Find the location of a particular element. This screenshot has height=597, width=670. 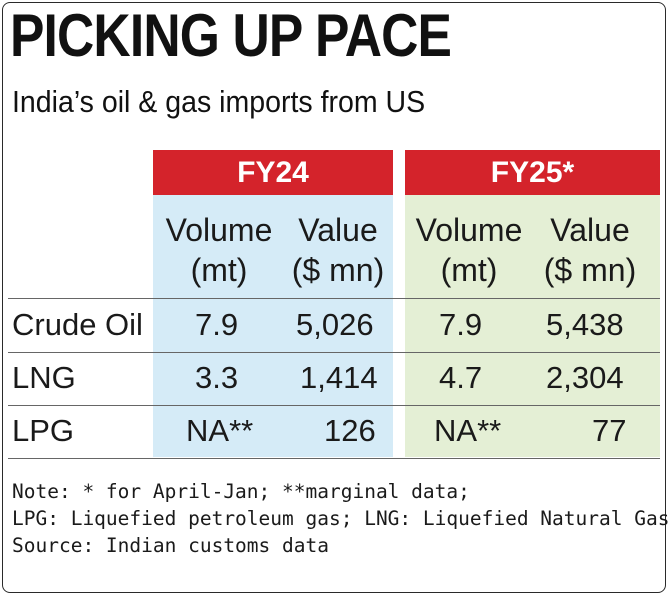

source-line: Source: Indian customs data is located at coordinates (170, 545).